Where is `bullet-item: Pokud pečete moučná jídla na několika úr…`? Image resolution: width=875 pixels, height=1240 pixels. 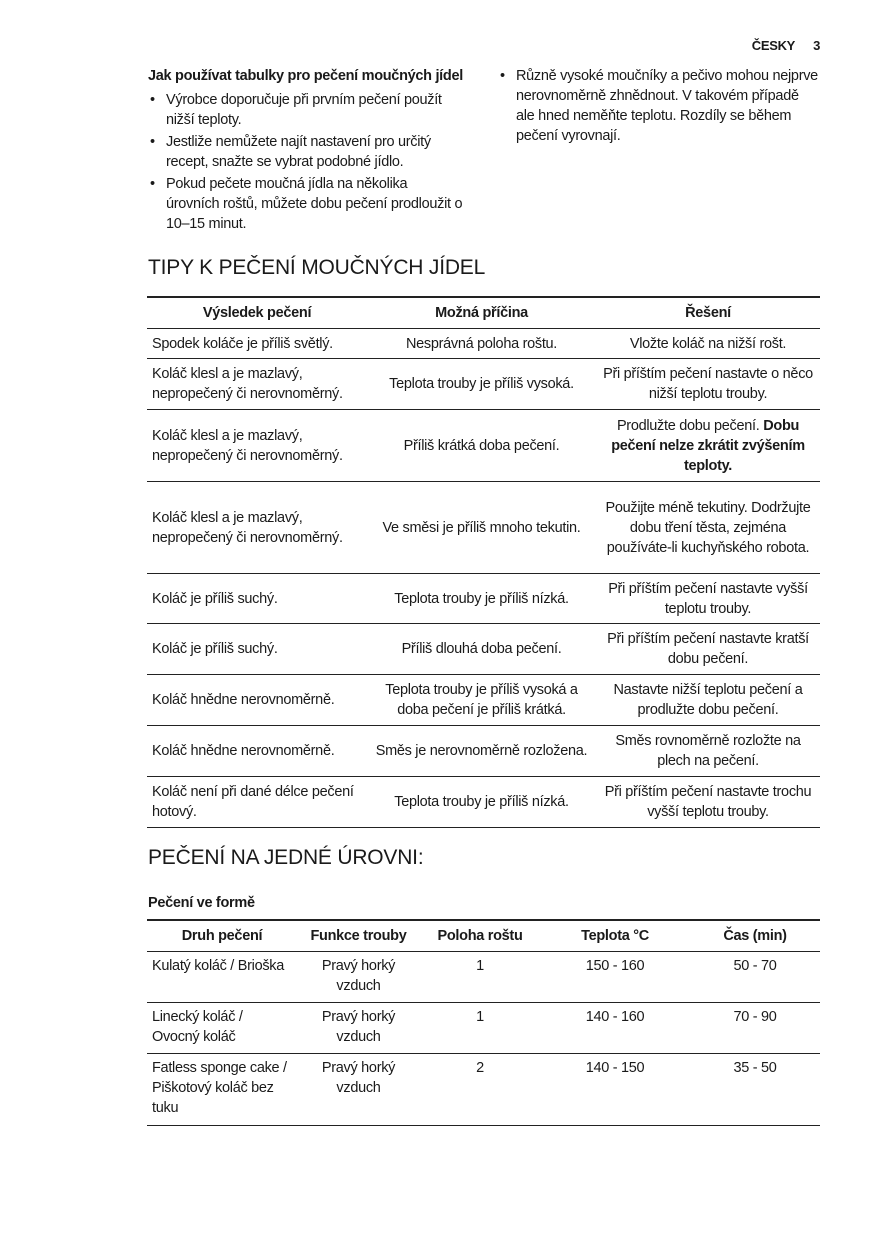
bullet-item: Pokud pečete moučná jídla na několika úr… is located at coordinates (305, 204).